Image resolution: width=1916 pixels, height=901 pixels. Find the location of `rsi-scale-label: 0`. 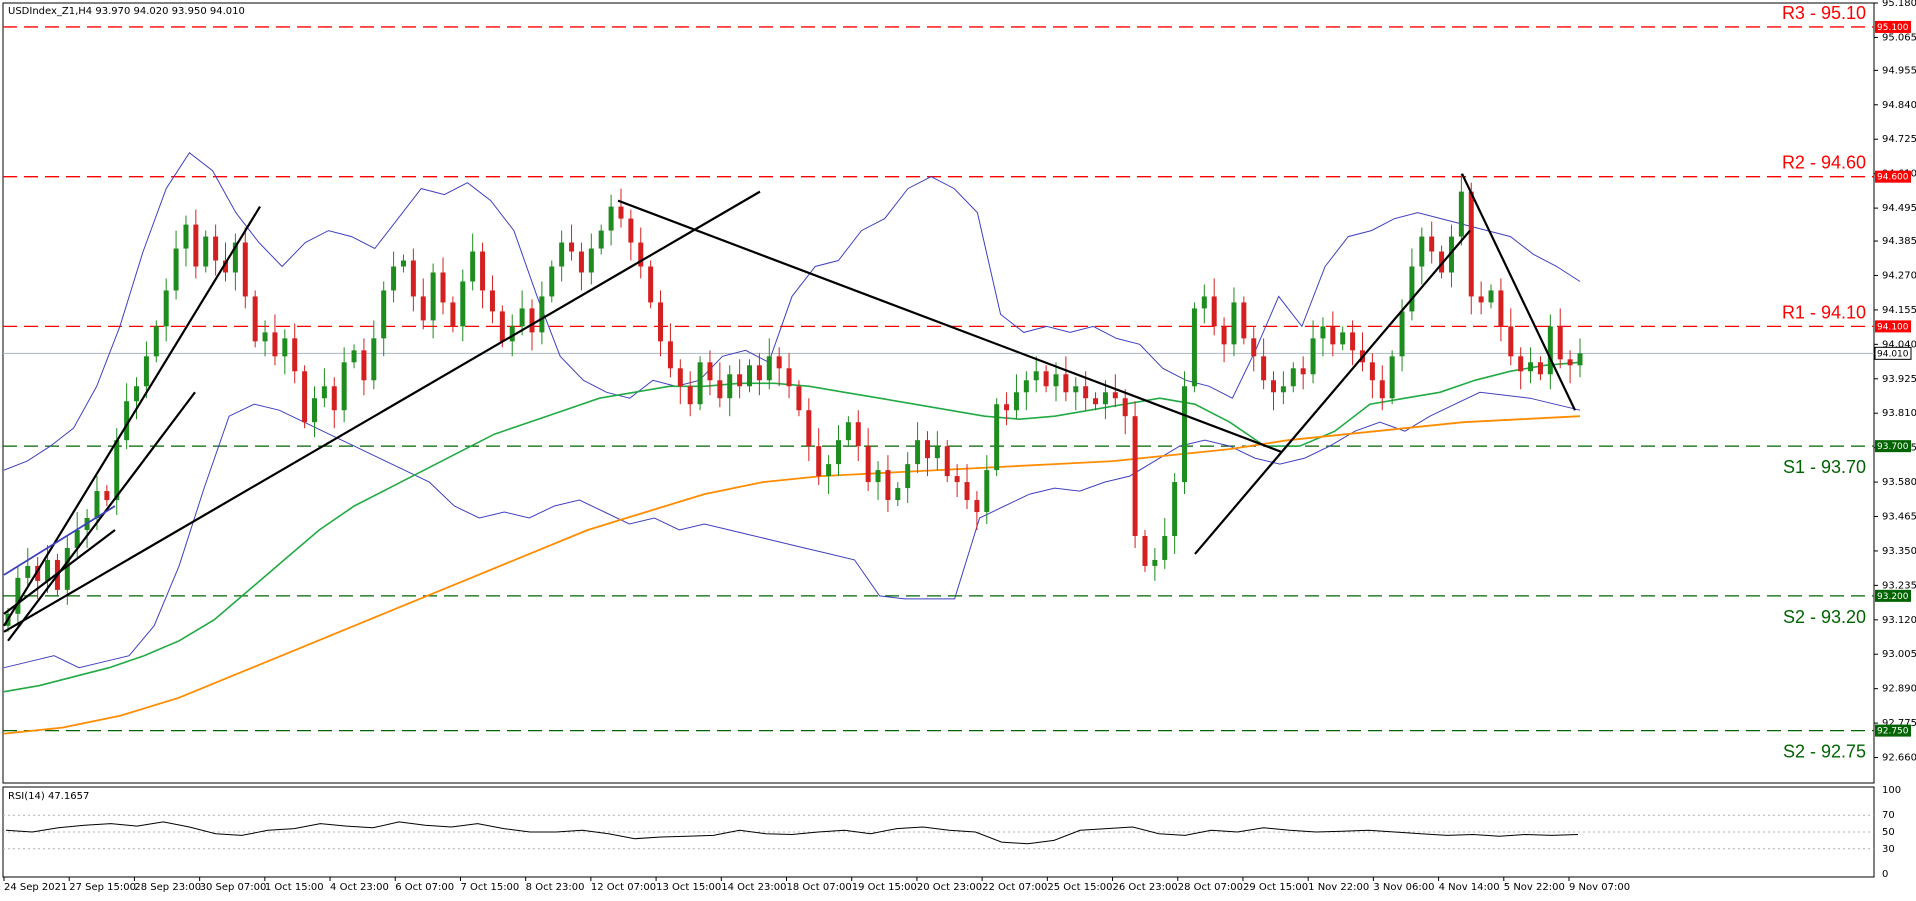

rsi-scale-label: 0 is located at coordinates (1885, 874).